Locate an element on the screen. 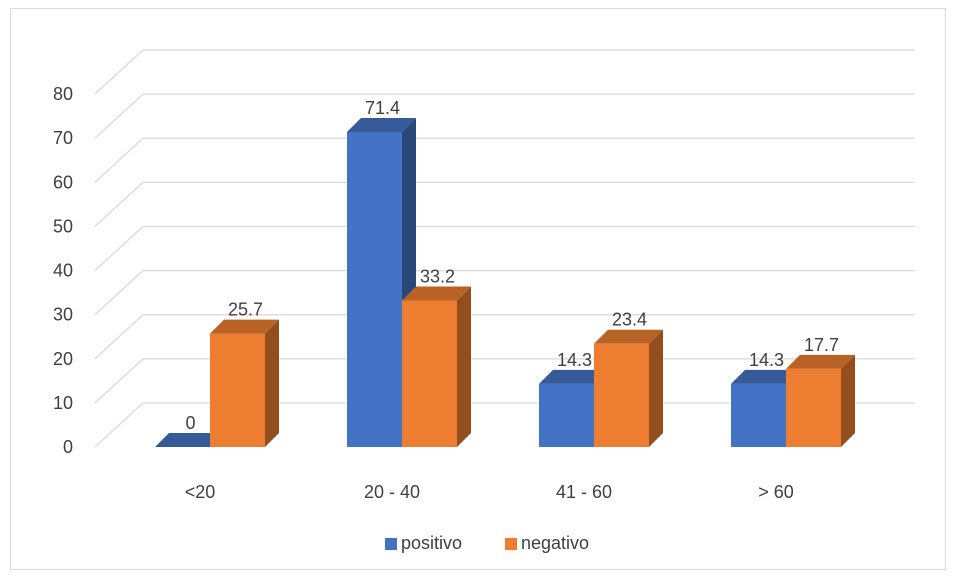 Image resolution: width=958 pixels, height=578 pixels. data-label-negativo: 17.7 is located at coordinates (821, 345).